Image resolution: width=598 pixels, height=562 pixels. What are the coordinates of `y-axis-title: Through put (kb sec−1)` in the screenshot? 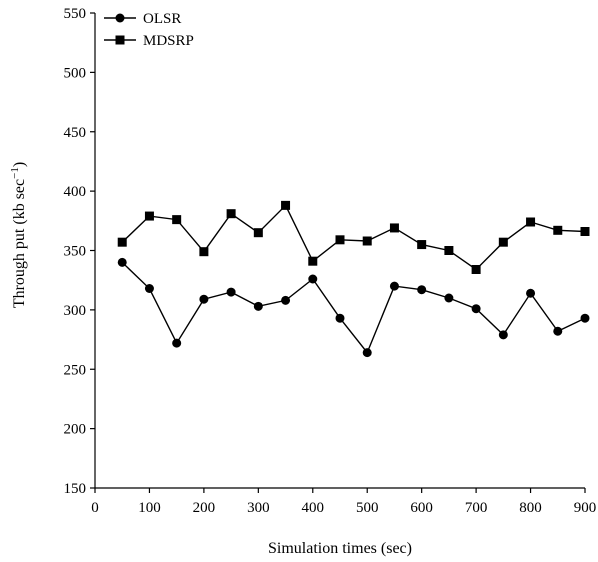 It's located at (18, 235).